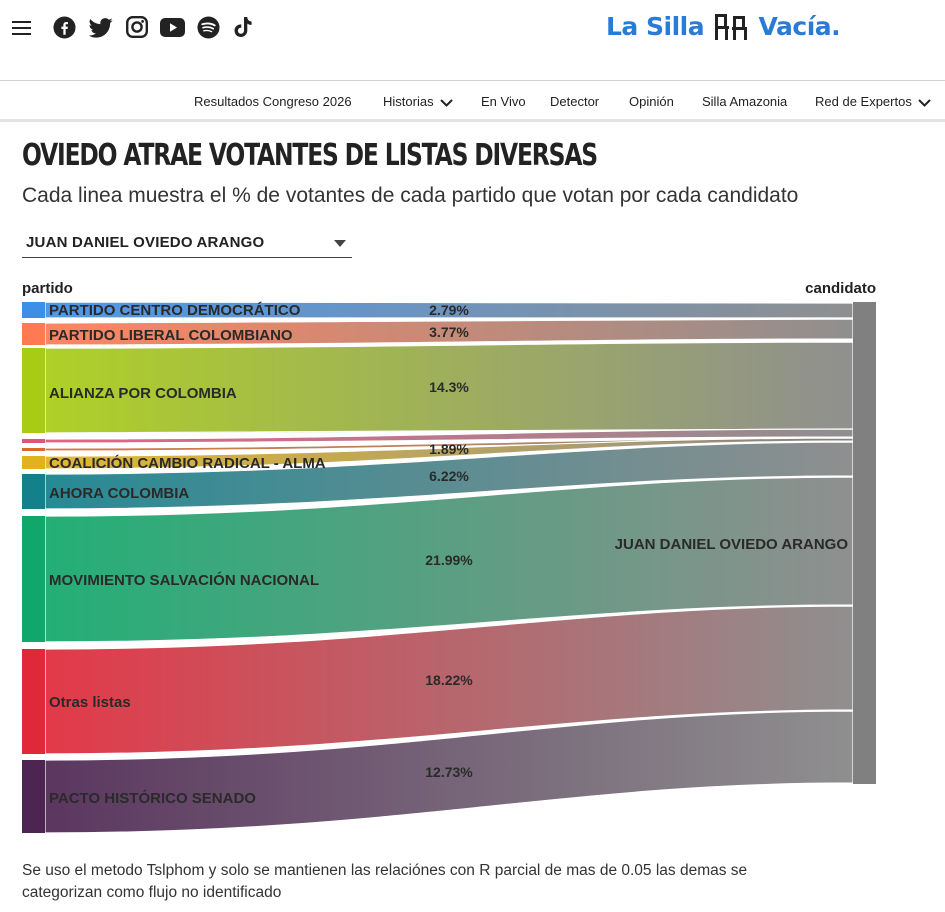  I want to click on candidate-select: JUAN DANIEL OVIEDO ARANGO, so click(187, 244).